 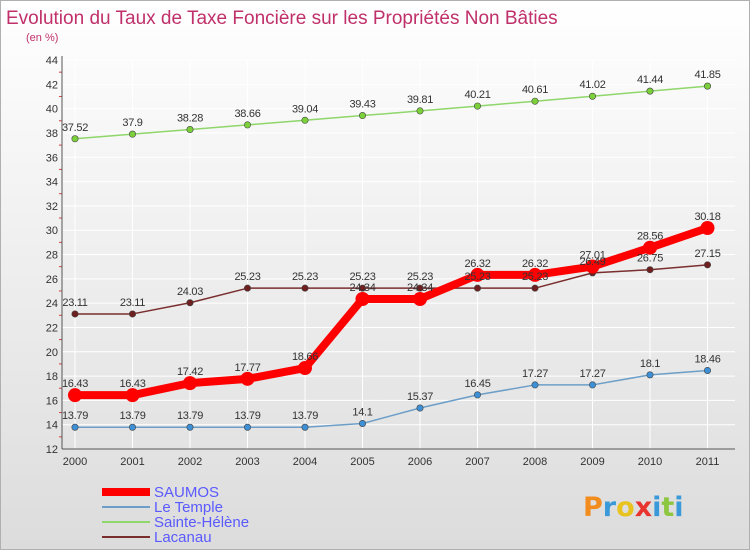 I want to click on data-label: 38.28, so click(x=190, y=119).